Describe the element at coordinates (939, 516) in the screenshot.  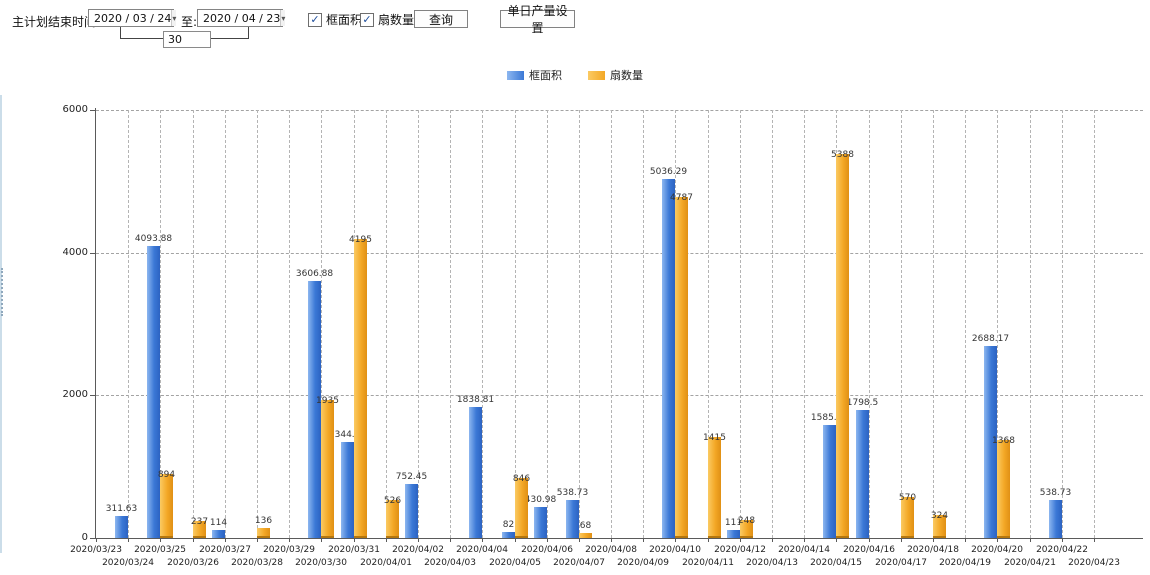
I see `bar-value-label: 324` at that location.